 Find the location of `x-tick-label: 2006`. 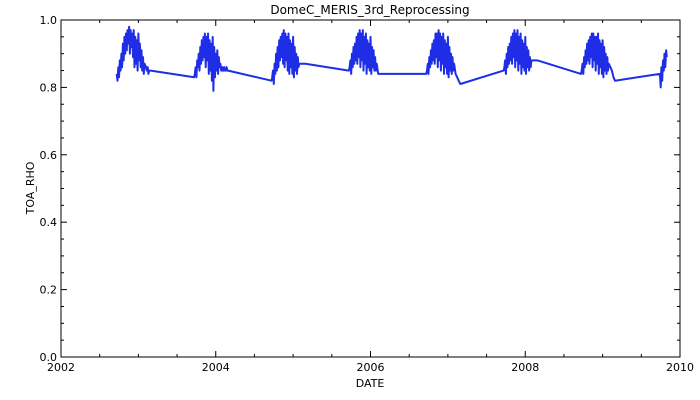

x-tick-label: 2006 is located at coordinates (371, 367).